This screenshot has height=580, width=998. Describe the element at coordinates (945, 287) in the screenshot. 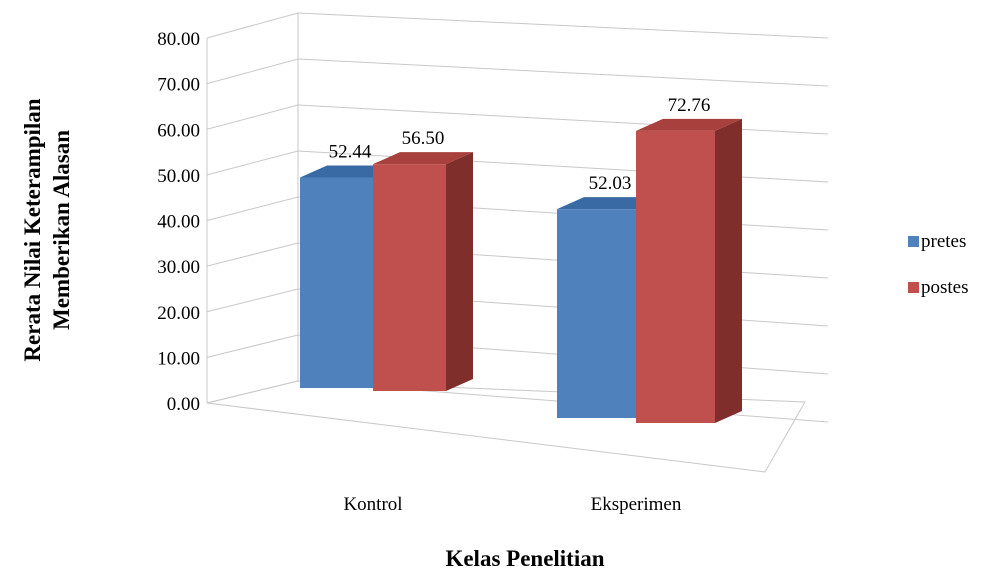

I see `legend-label-postes: postes` at that location.